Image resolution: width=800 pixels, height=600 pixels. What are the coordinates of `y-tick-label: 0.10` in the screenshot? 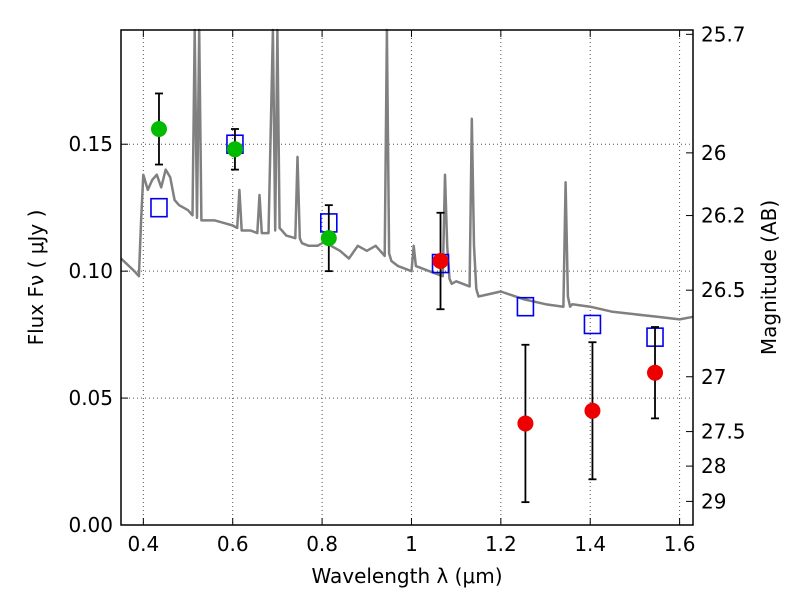 It's located at (90, 271).